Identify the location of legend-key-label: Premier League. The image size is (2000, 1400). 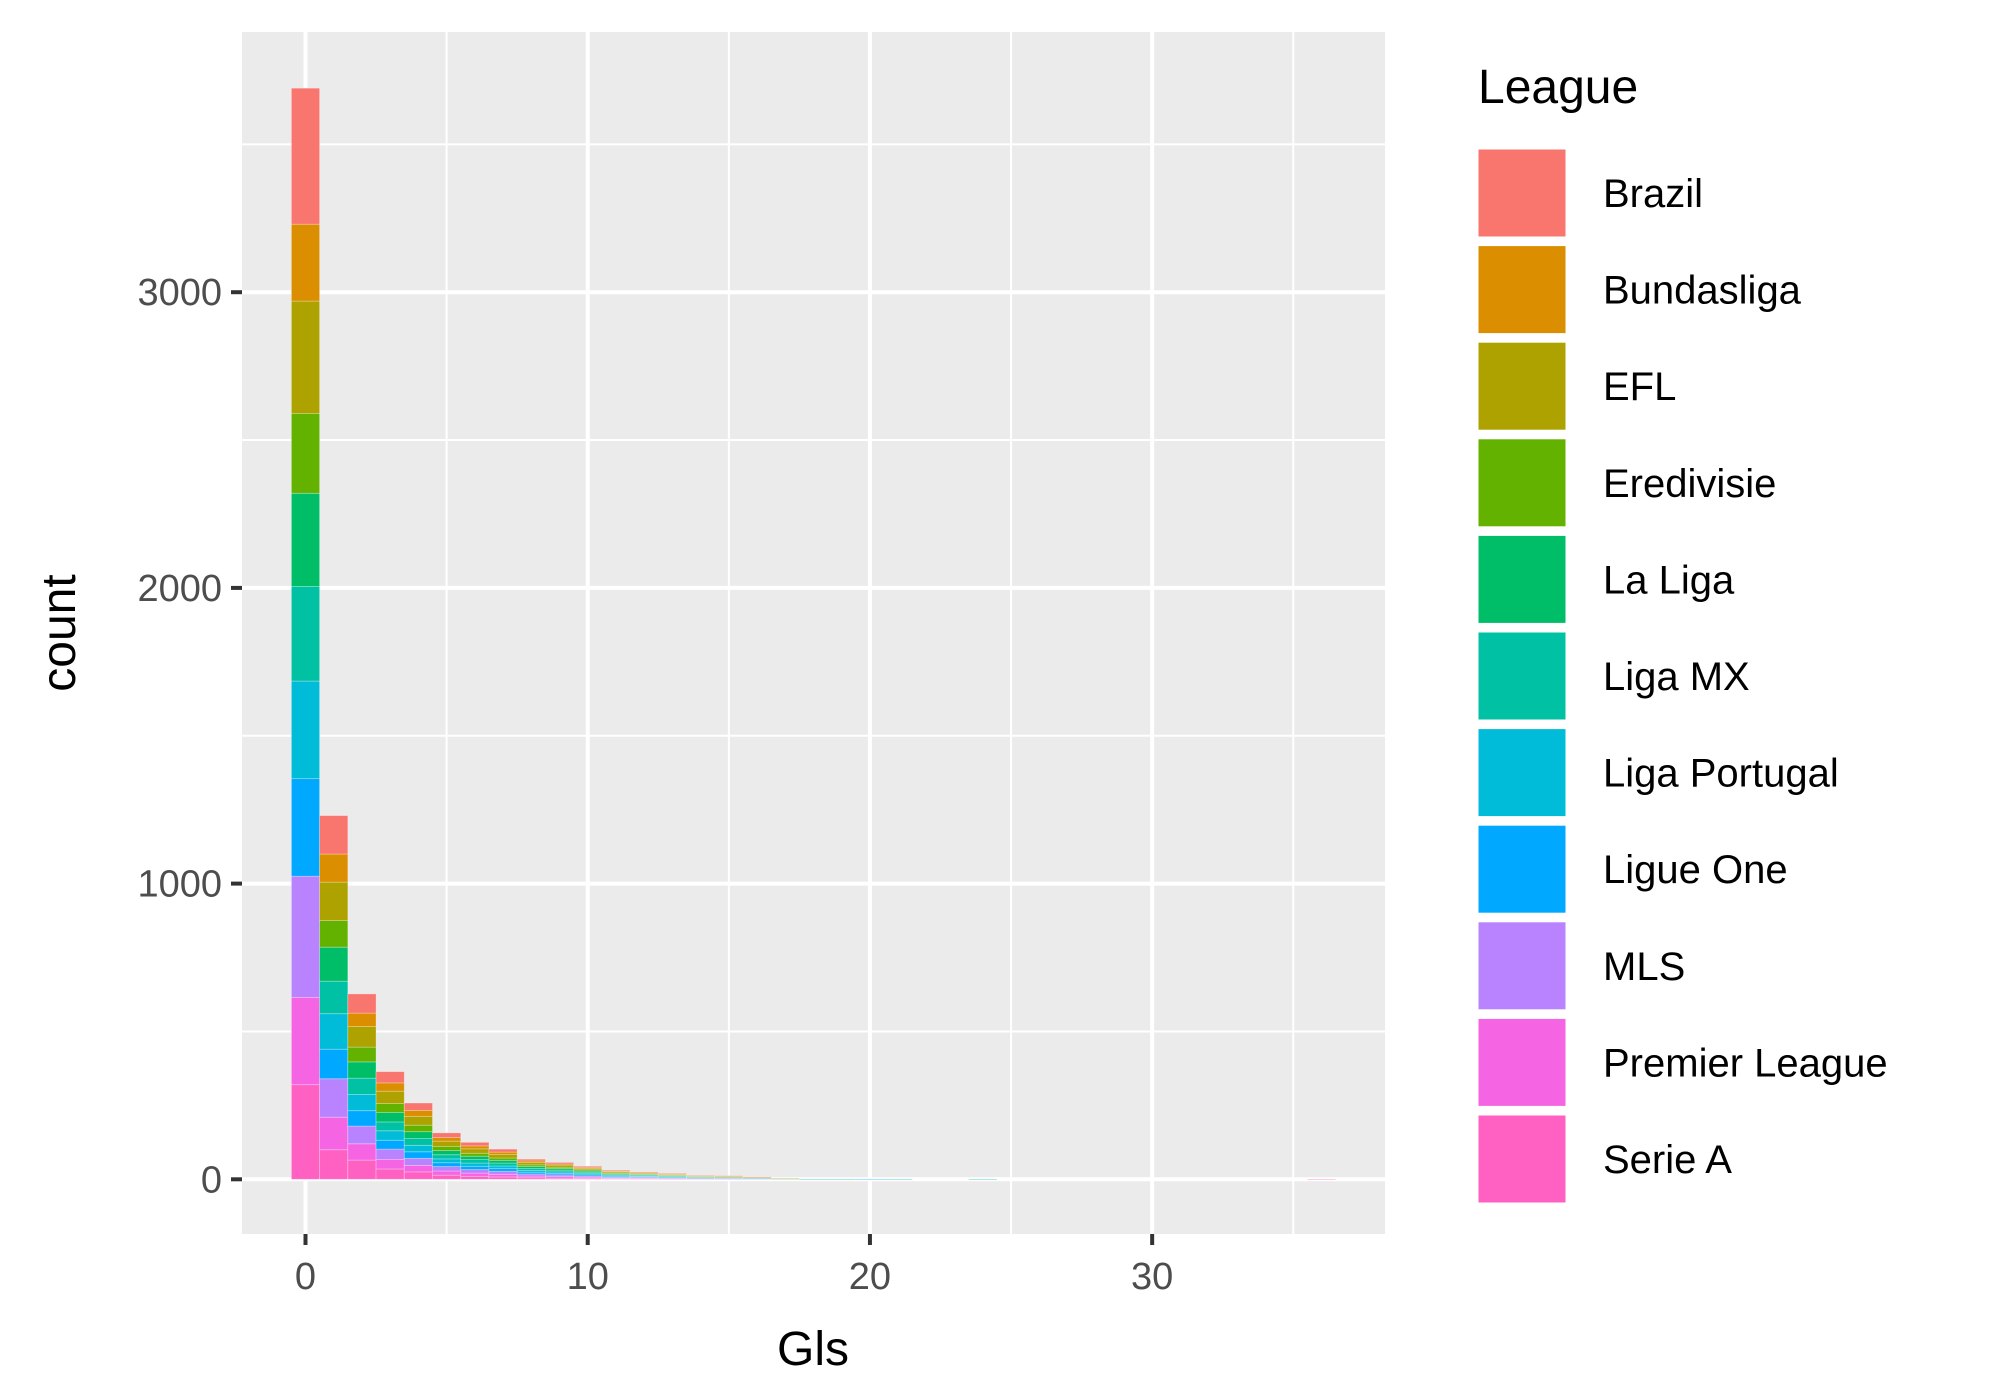
(1745, 1063).